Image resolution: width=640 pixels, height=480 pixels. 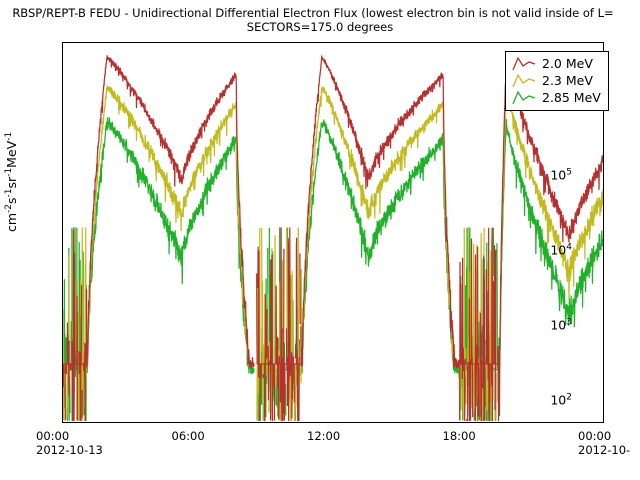 I want to click on x-tick-label: 00:00 2012-10-13, so click(x=69, y=443).